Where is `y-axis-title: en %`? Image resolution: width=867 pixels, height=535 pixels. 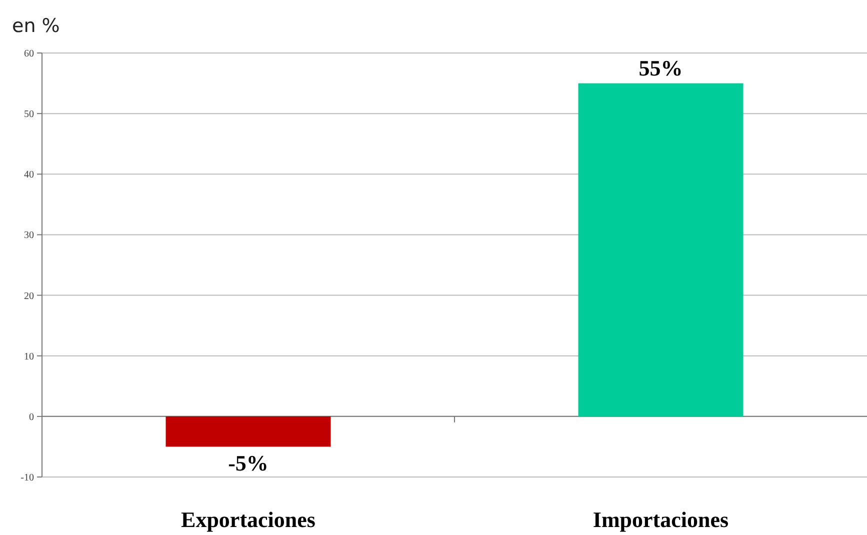
y-axis-title: en % is located at coordinates (36, 26).